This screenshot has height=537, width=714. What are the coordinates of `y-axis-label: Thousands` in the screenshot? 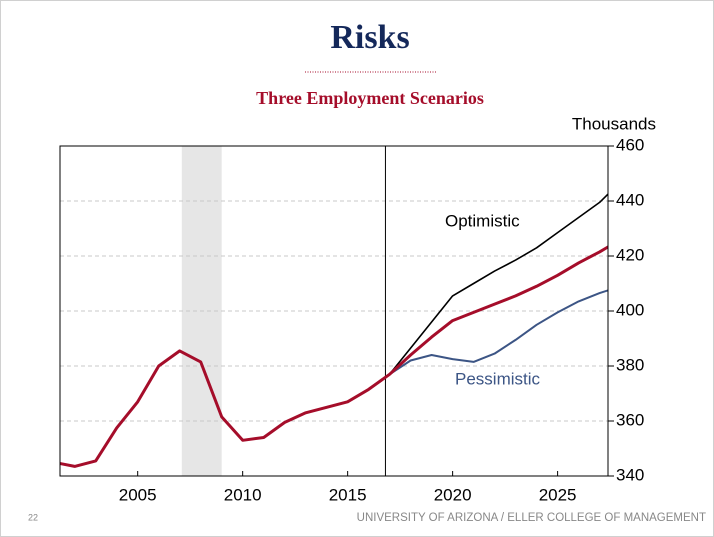 It's located at (614, 123).